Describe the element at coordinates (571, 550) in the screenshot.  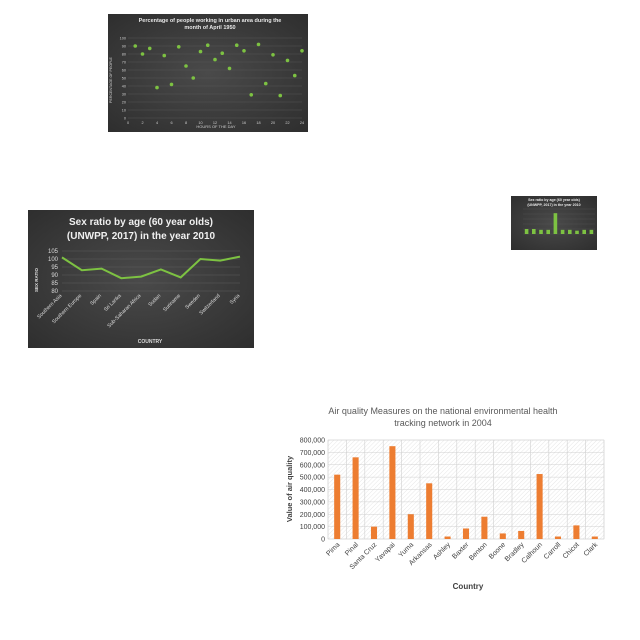
I see `air-x-tick-label: Chicot` at that location.